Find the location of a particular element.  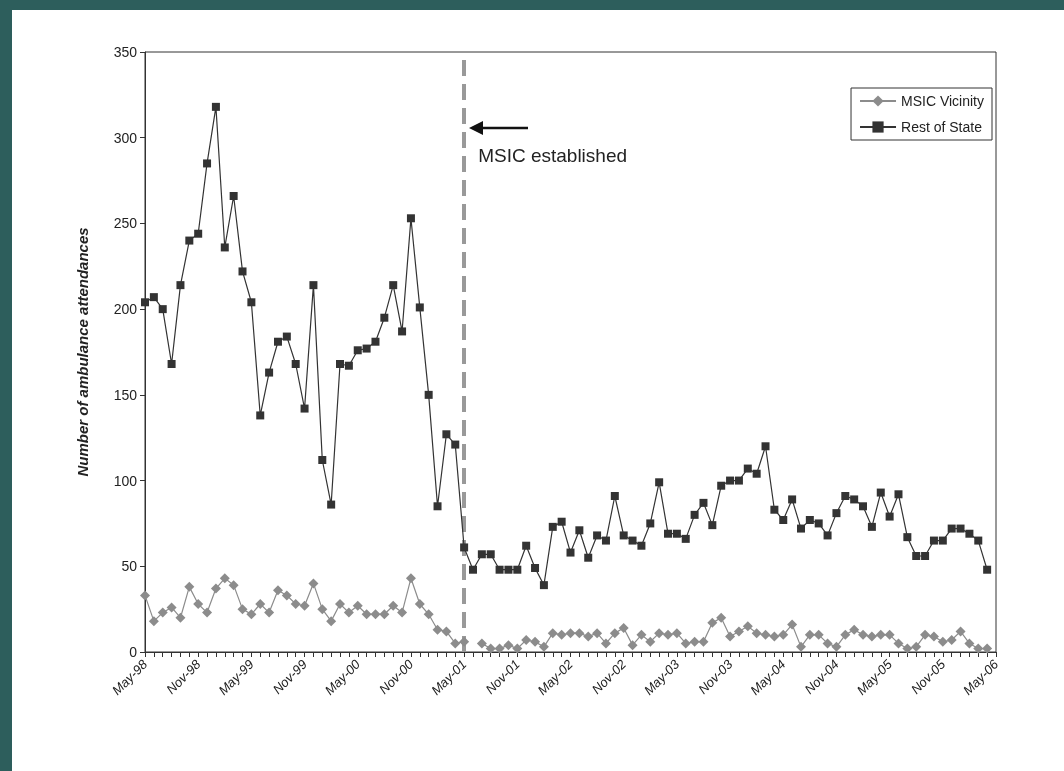

y-tick-label: 150 is located at coordinates (125, 394).